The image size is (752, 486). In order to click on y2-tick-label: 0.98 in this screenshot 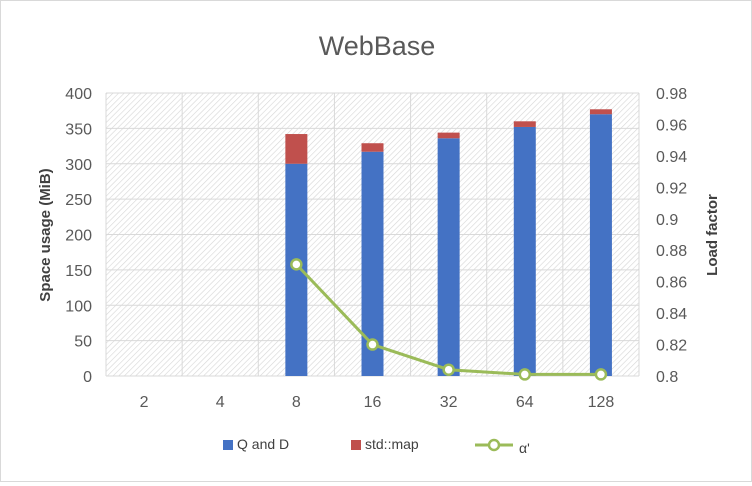, I will do `click(671, 94)`.